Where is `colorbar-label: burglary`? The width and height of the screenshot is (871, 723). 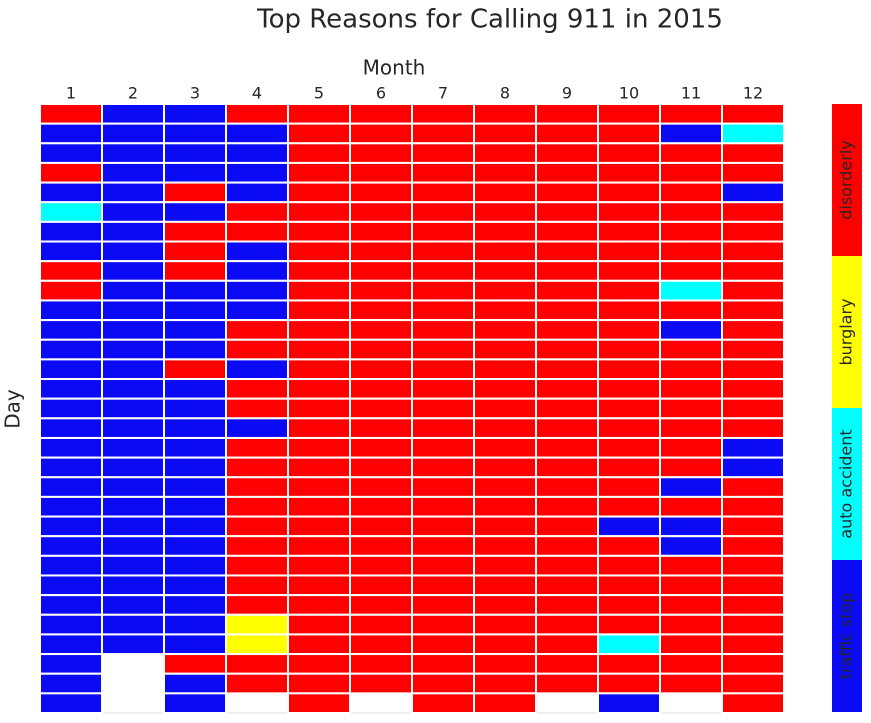 colorbar-label: burglary is located at coordinates (846, 331).